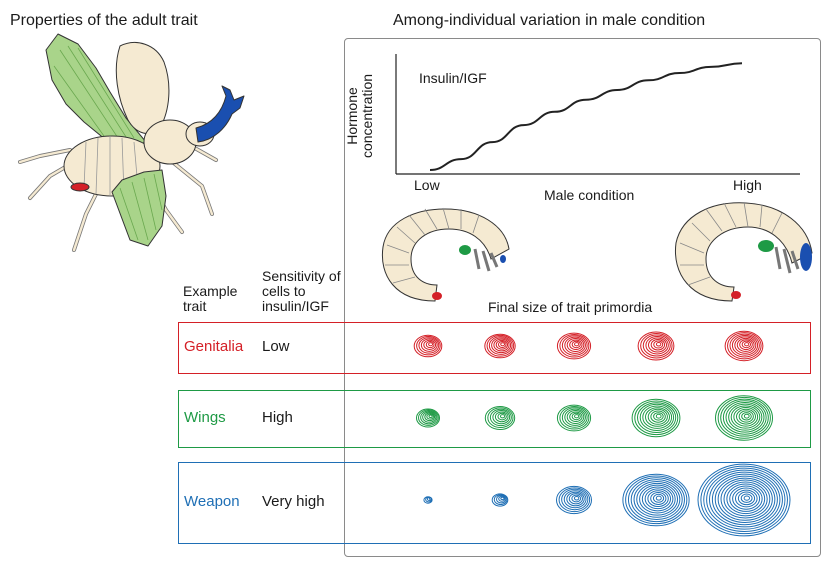 This screenshot has height=562, width=829. What do you see at coordinates (427, 185) in the screenshot?
I see `x-tick-low: Low` at bounding box center [427, 185].